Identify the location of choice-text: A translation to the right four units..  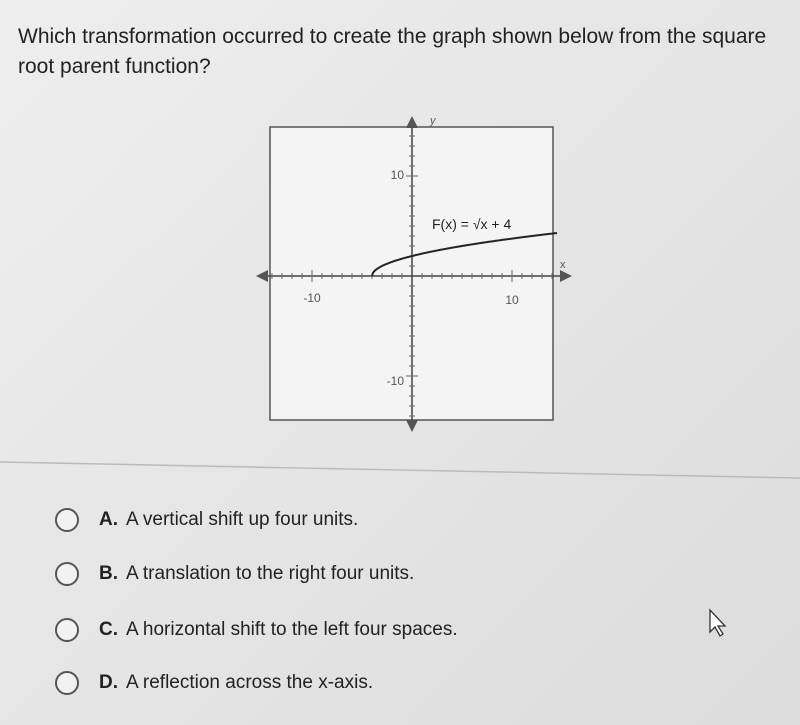
(270, 573).